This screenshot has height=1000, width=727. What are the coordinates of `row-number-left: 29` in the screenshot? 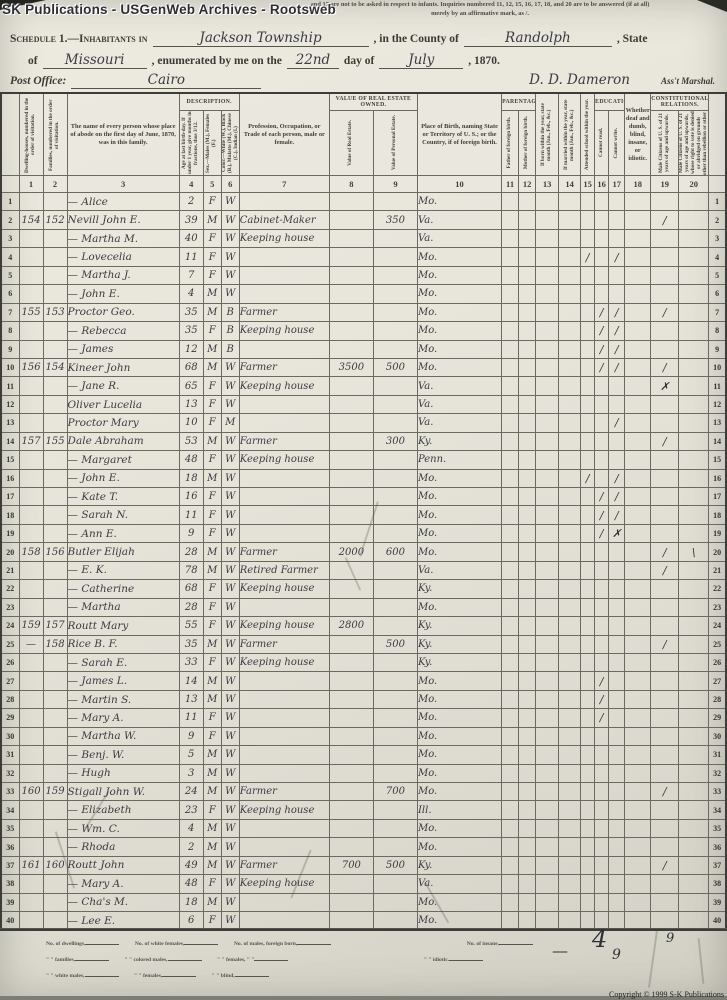 It's located at (10, 718).